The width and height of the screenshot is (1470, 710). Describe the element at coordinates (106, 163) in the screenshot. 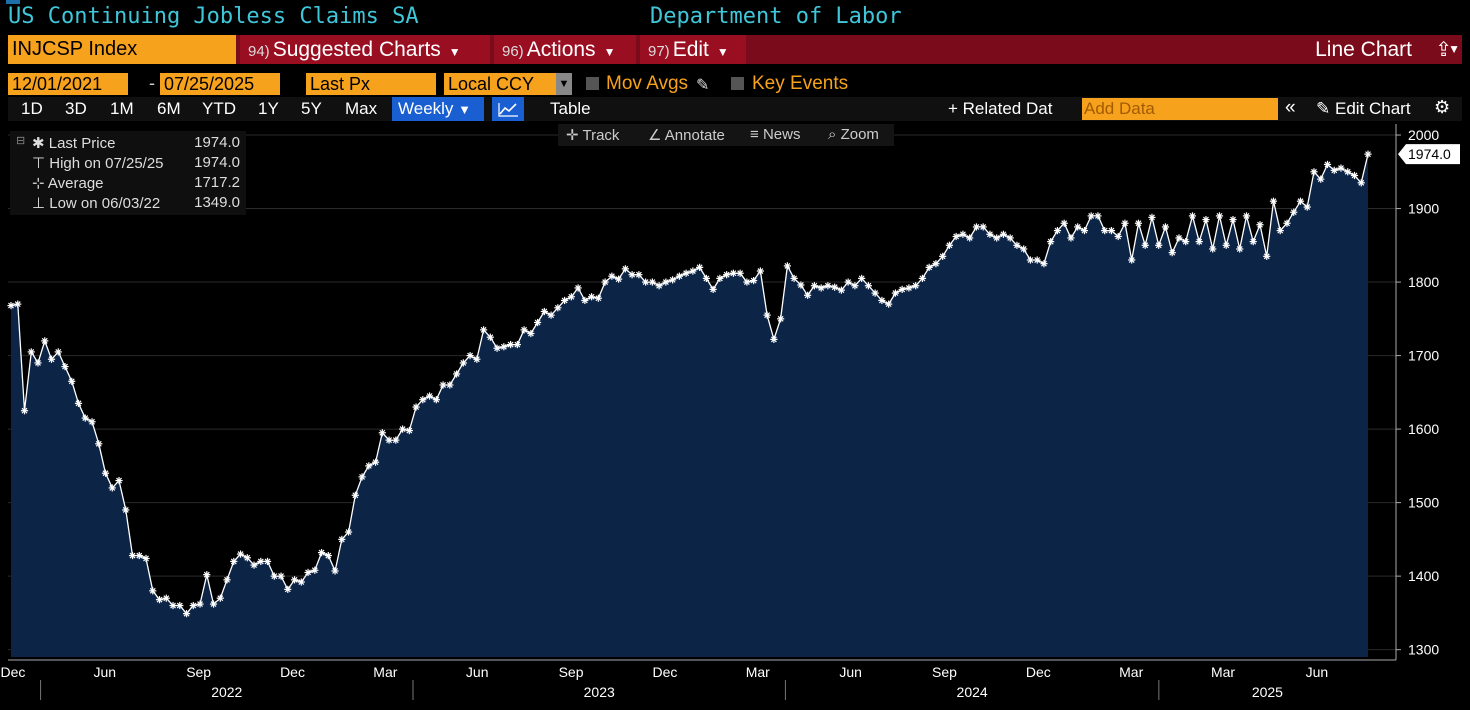

I see `legend-high-text: High on 07/25/25` at that location.